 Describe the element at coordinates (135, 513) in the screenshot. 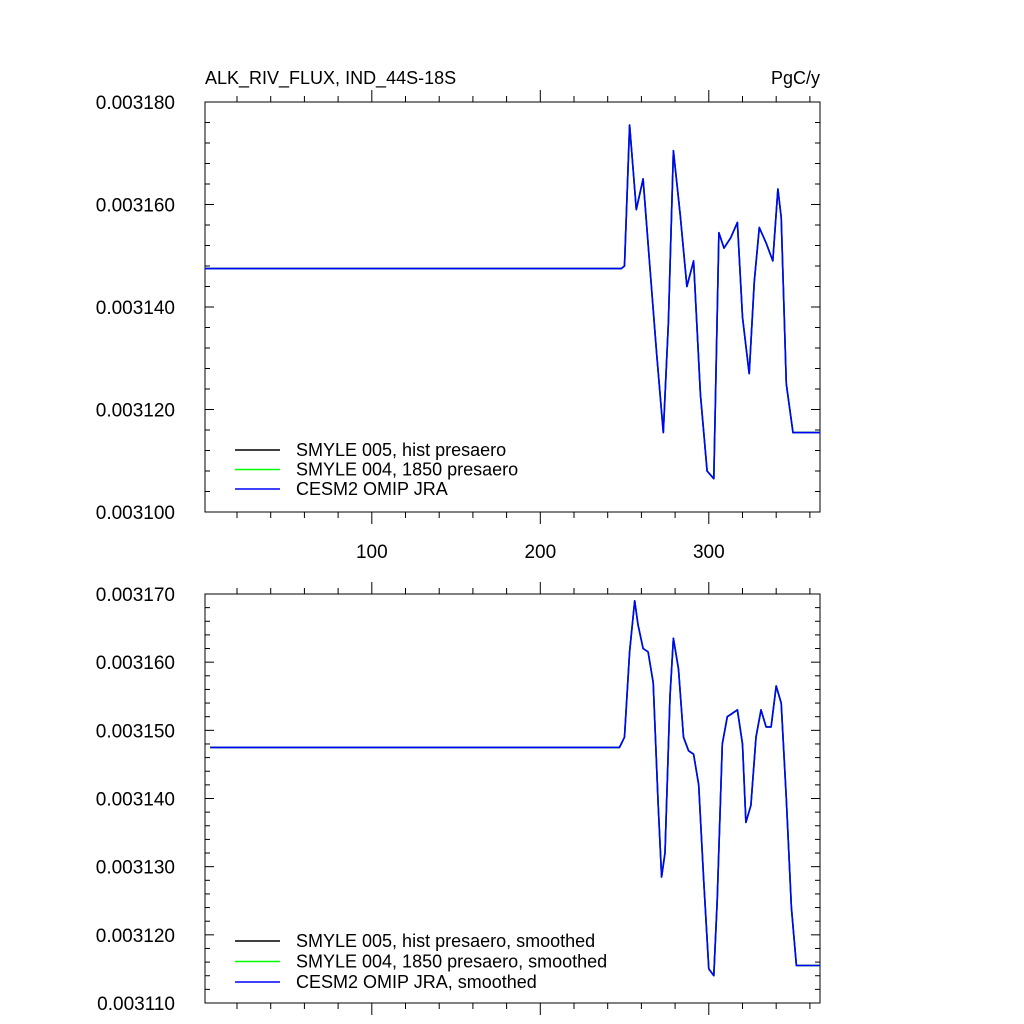

I see `top-ytick-label: 0.003100` at that location.